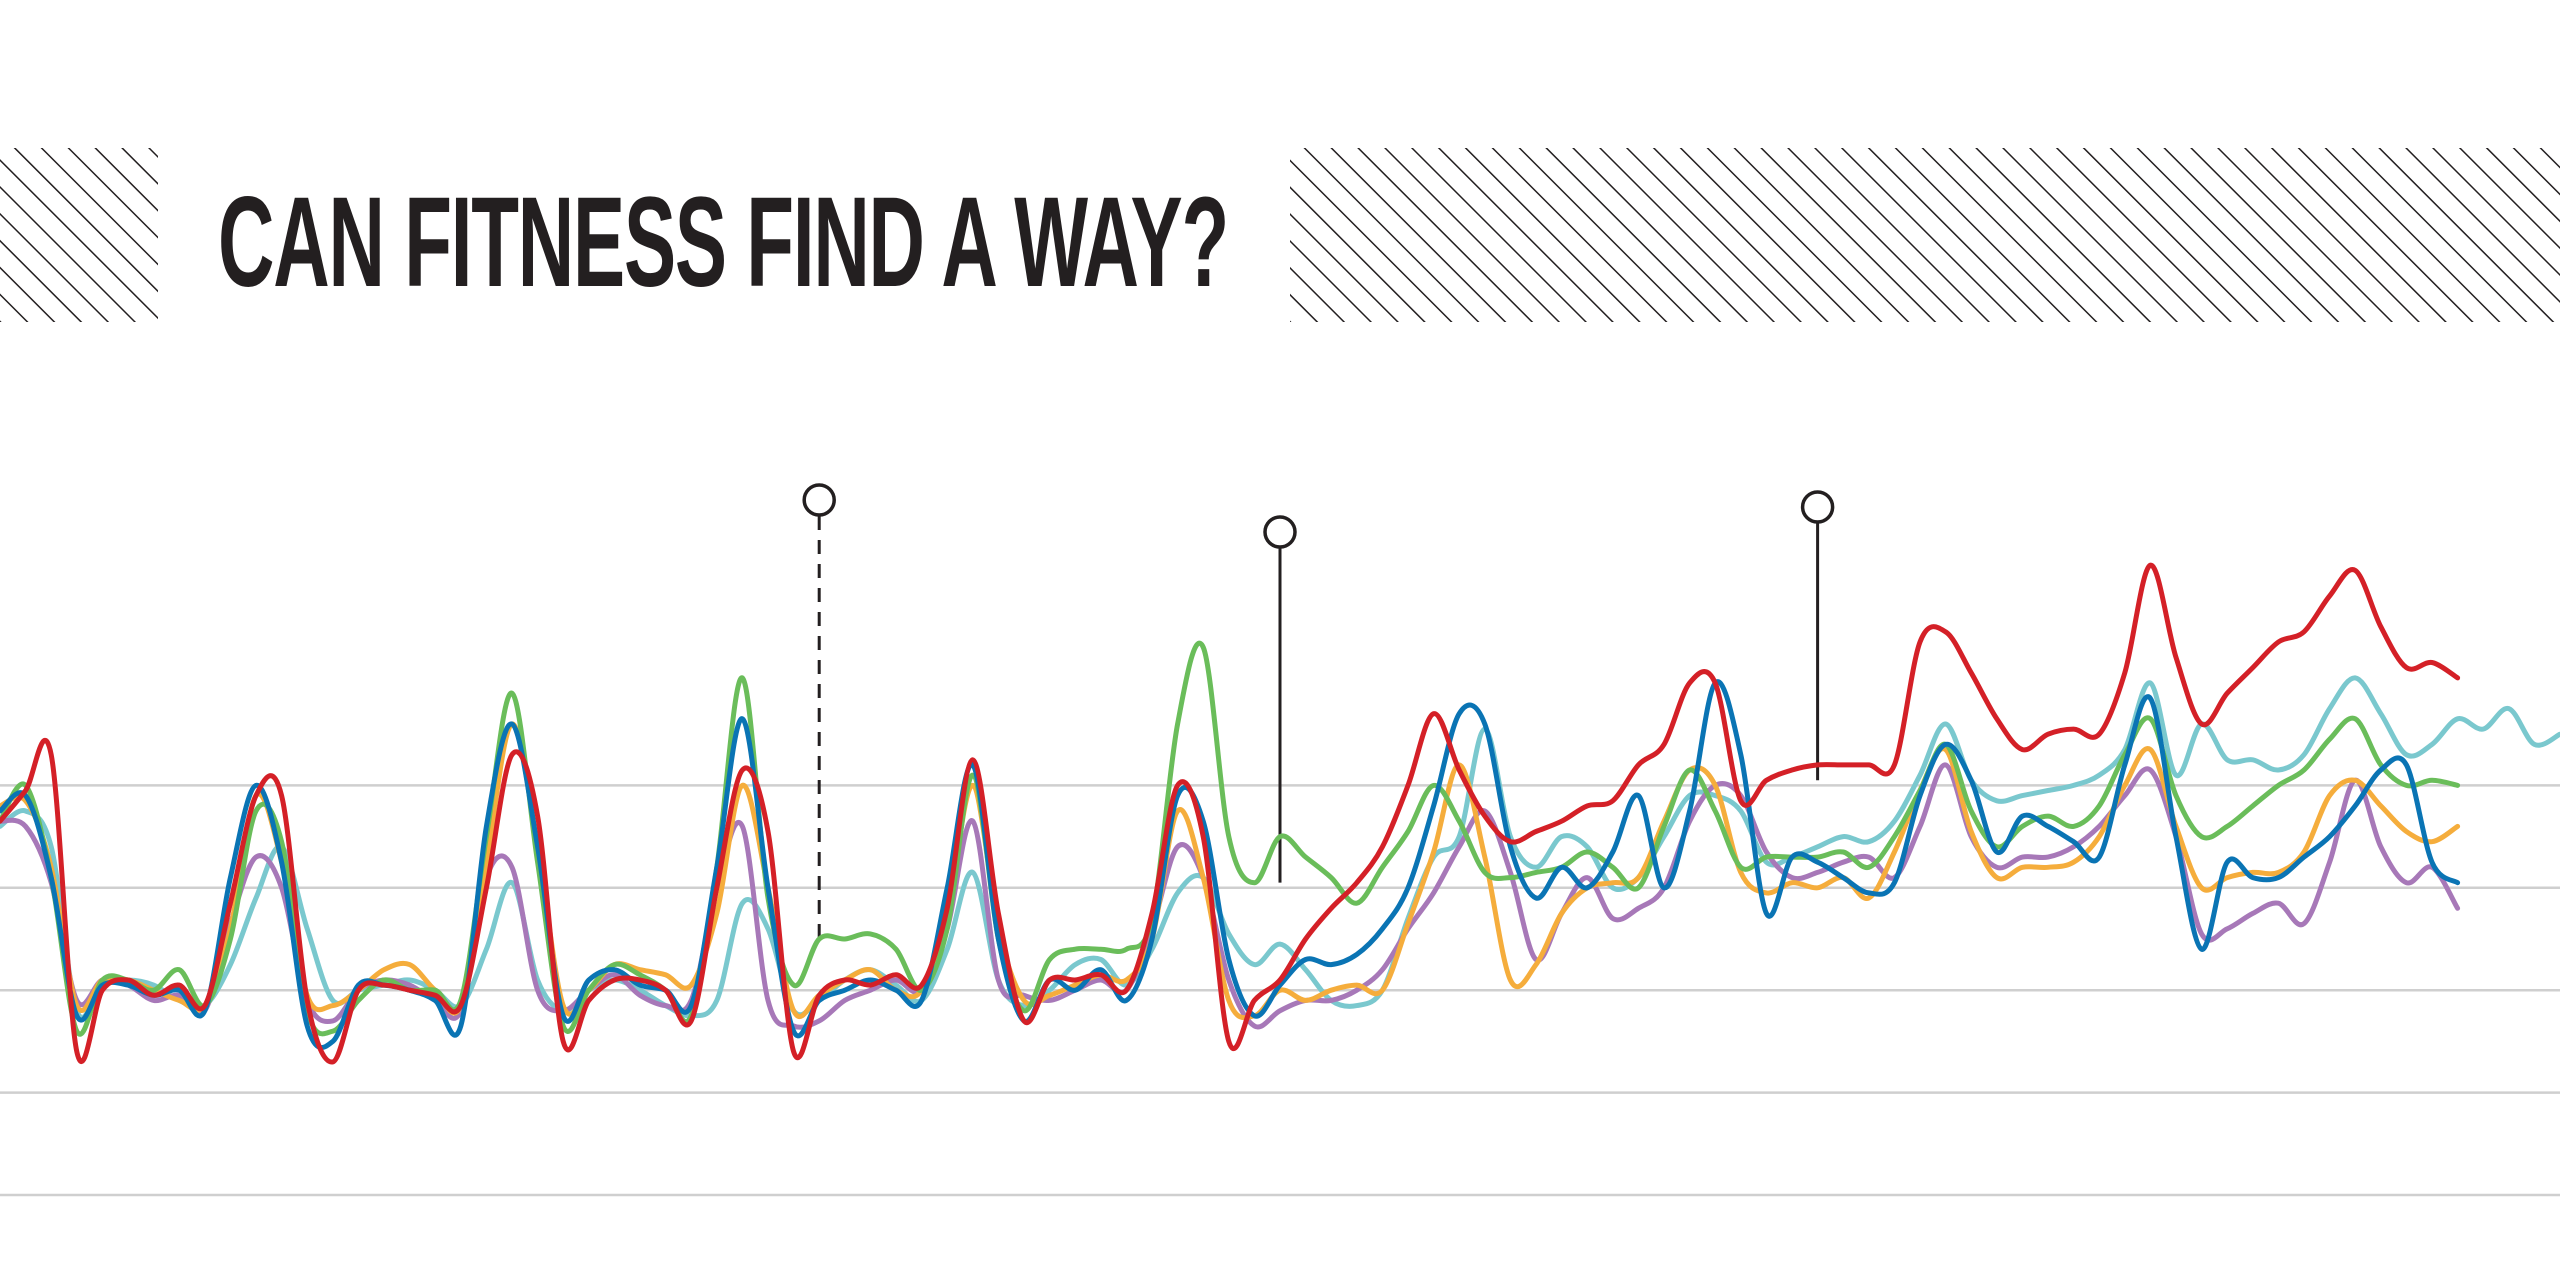 This screenshot has height=1277, width=2560. I want to click on hatch-band-right, so click(1925, 235).